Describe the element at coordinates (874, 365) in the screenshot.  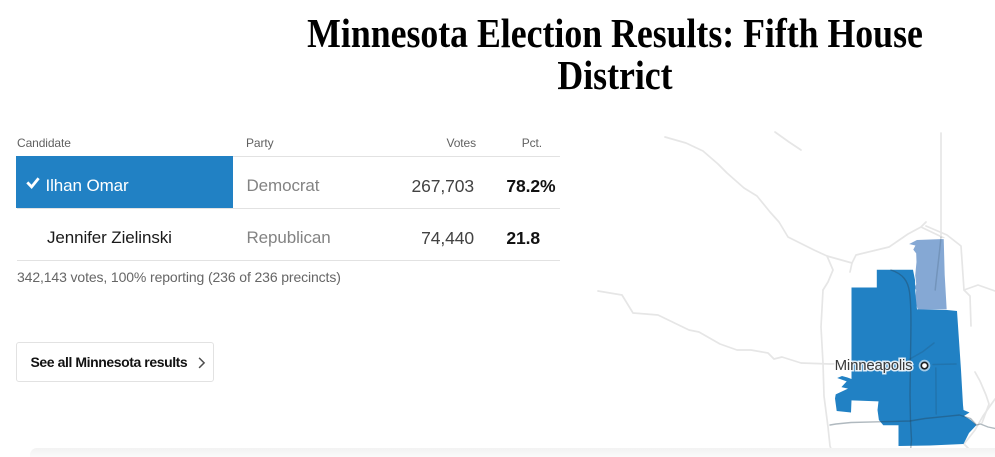
I see `svg-text: Minneapolis` at that location.